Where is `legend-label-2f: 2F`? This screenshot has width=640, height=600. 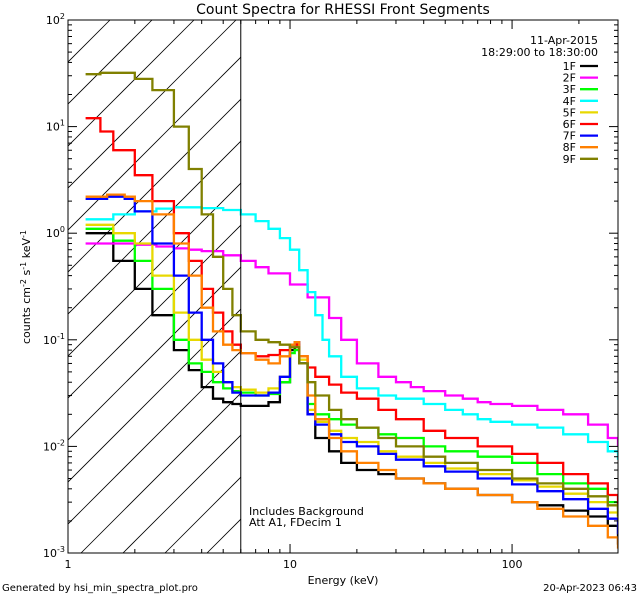
legend-label-2f: 2F is located at coordinates (569, 78).